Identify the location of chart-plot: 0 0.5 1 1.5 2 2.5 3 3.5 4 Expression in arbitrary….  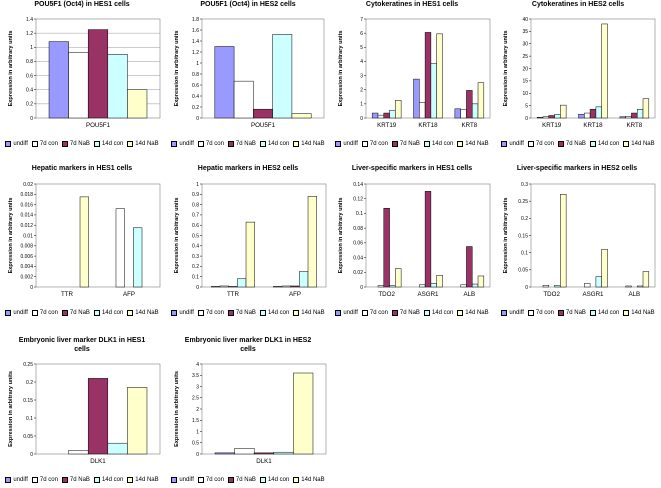
(250, 413).